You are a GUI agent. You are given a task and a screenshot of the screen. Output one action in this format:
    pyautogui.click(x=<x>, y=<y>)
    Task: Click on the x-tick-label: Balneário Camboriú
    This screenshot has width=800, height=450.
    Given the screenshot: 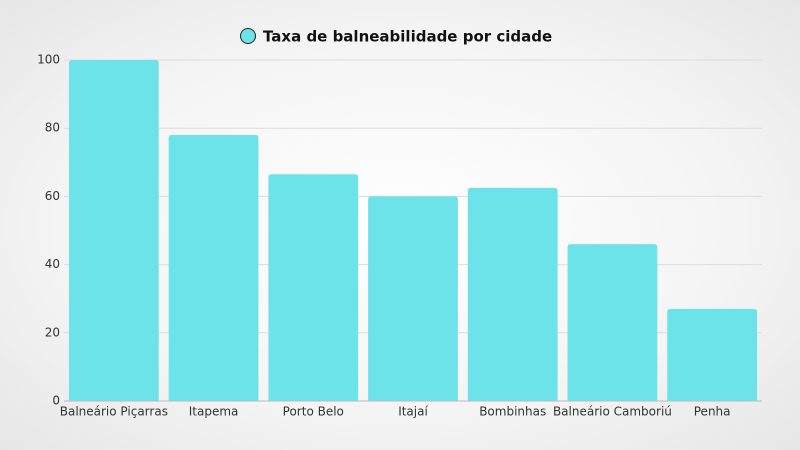 What is the action you would take?
    pyautogui.click(x=612, y=412)
    